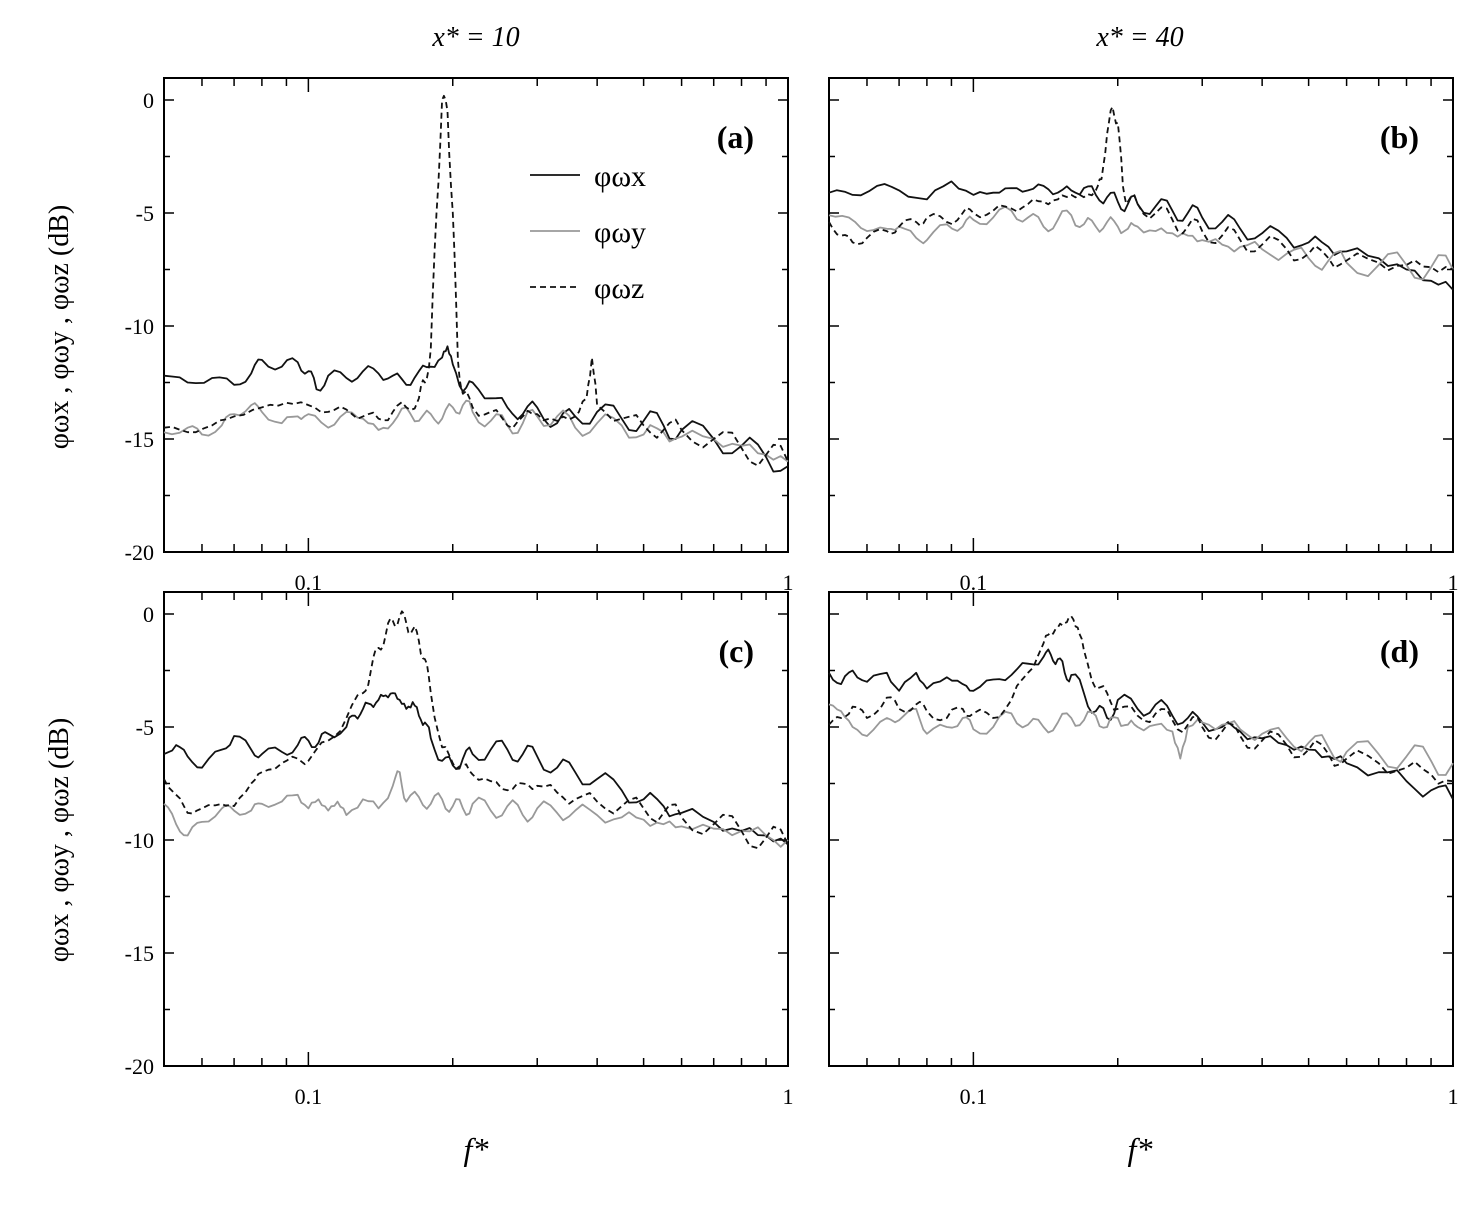 The width and height of the screenshot is (1480, 1210). Describe the element at coordinates (588, 232) in the screenshot. I see `legend: φωx φωy φωz` at that location.